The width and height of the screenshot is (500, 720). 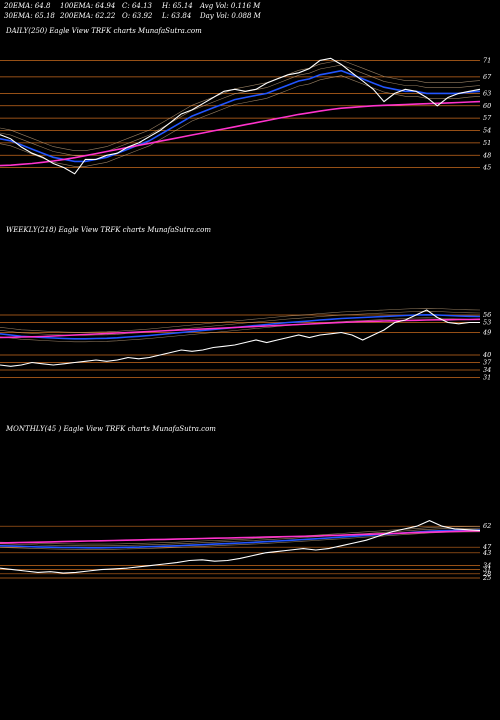 I want to click on y-tick-monthly-6: 25, so click(x=486, y=578).